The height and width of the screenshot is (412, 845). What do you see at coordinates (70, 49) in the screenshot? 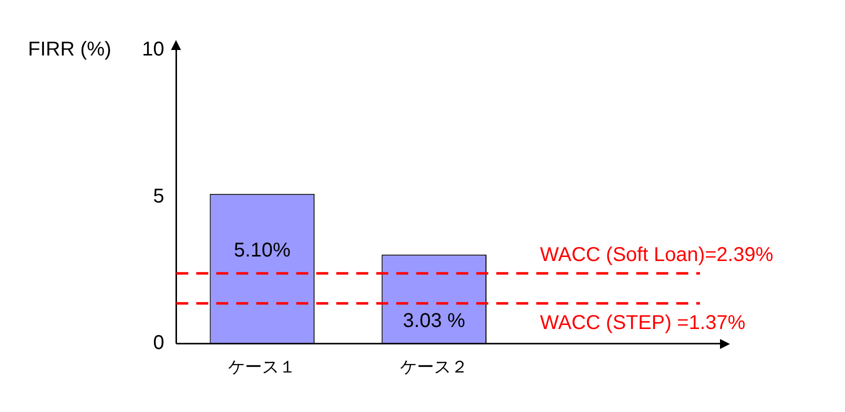
I see `y-axis-title: FIRR (%)` at bounding box center [70, 49].